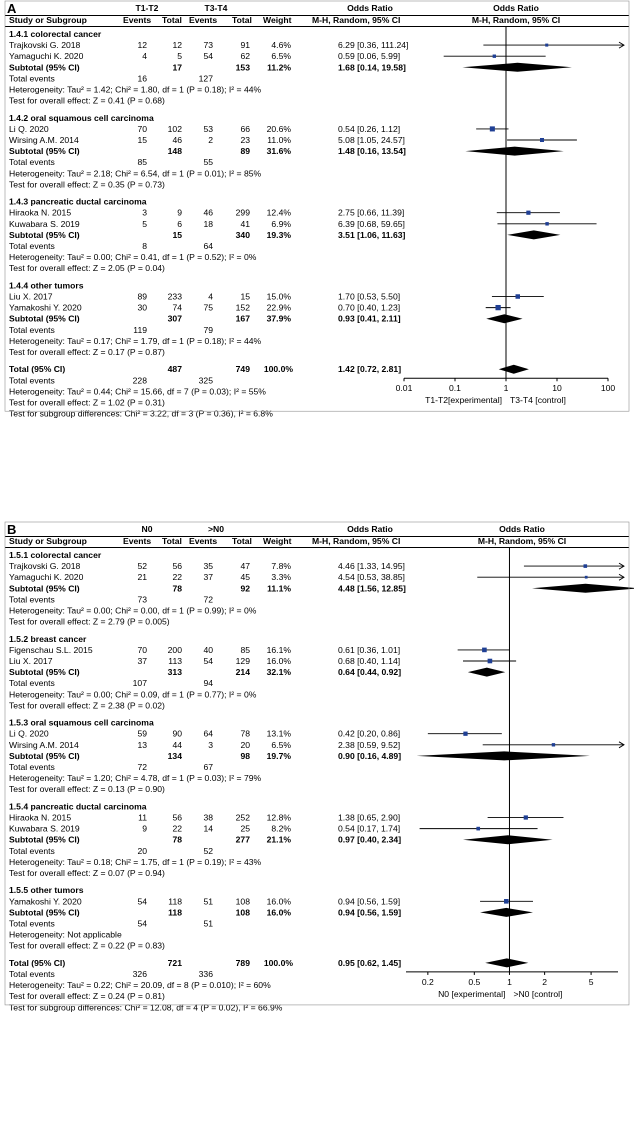 The image size is (634, 1121). What do you see at coordinates (281, 745) in the screenshot?
I see `study-weight: 6.5%` at bounding box center [281, 745].